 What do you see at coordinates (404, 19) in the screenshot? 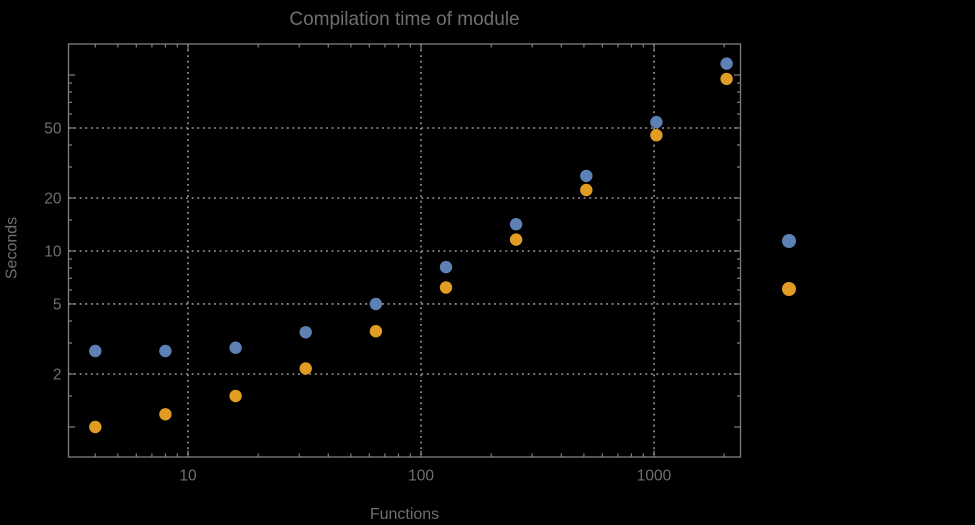
I see `chart-title: Compilation time of module` at bounding box center [404, 19].